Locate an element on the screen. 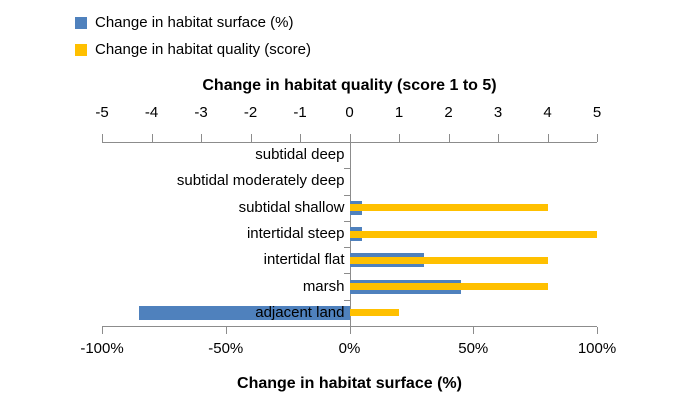  legend-item-surface: Change in habitat surface (%) is located at coordinates (184, 23).